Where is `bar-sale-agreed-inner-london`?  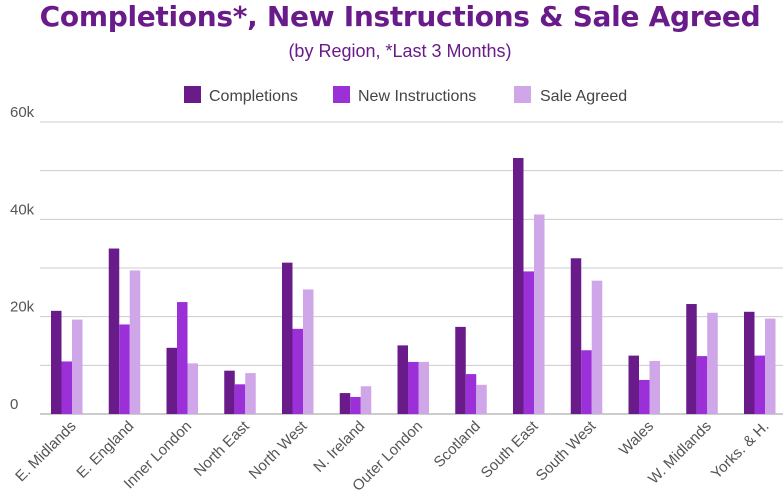
bar-sale-agreed-inner-london is located at coordinates (192, 388).